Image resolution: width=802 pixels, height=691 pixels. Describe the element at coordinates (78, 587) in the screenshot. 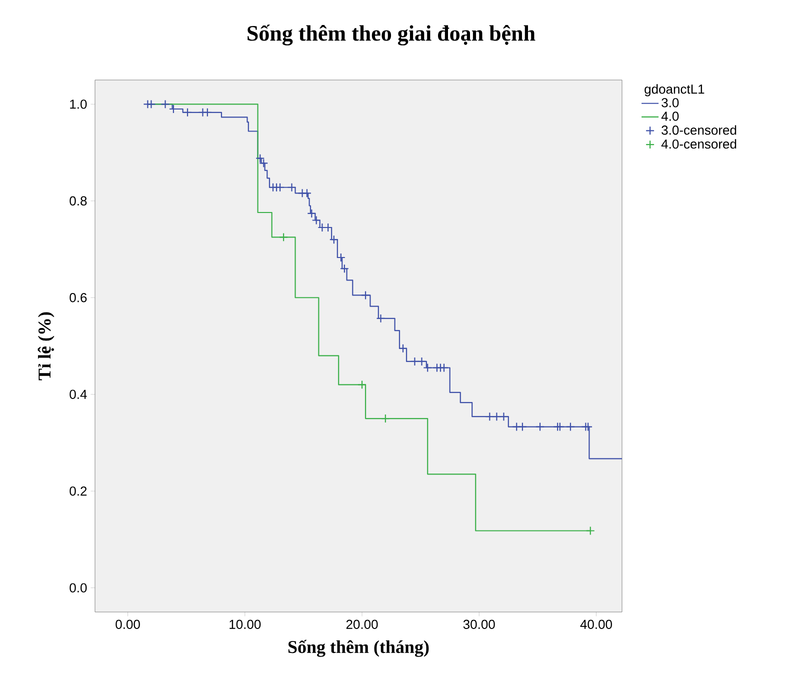

I see `y-tick-label: 0.0` at that location.